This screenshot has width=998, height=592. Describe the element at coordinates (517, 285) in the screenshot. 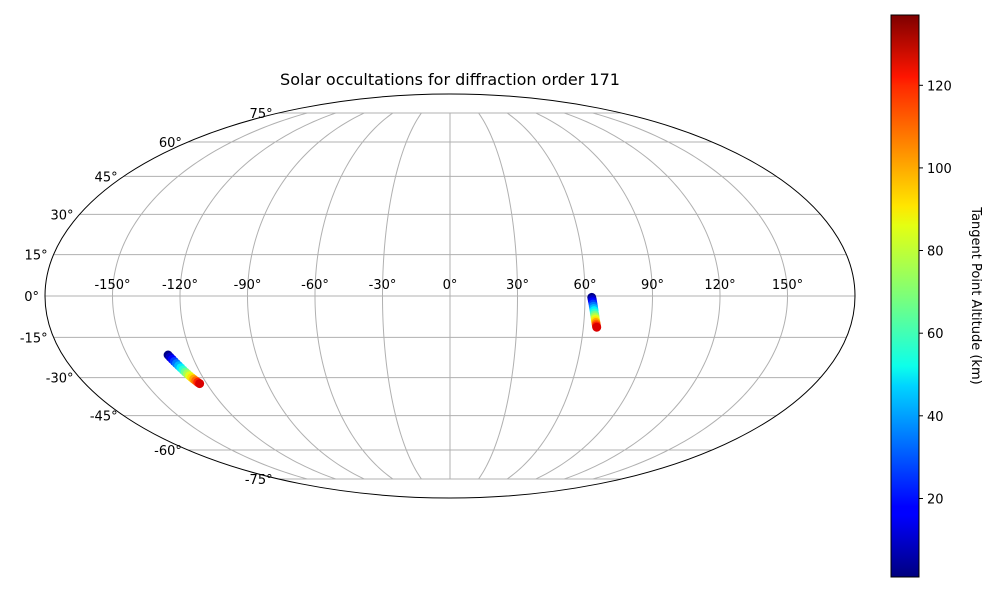

I see `longitude-tick-label: 30°` at that location.